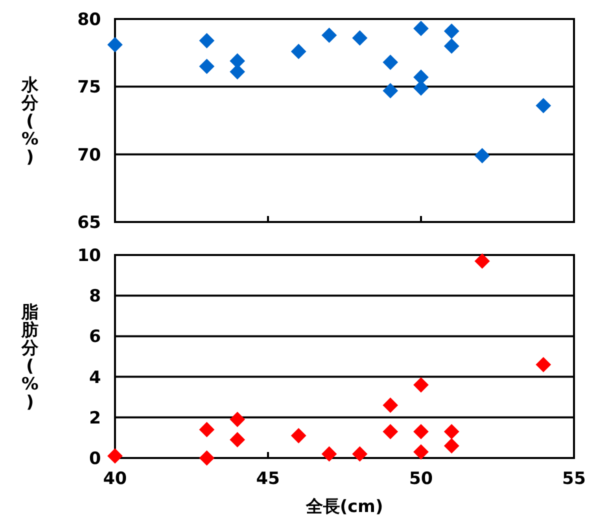 The height and width of the screenshot is (524, 592). Describe the element at coordinates (115, 479) in the screenshot. I see `x-tick-label: 40` at that location.